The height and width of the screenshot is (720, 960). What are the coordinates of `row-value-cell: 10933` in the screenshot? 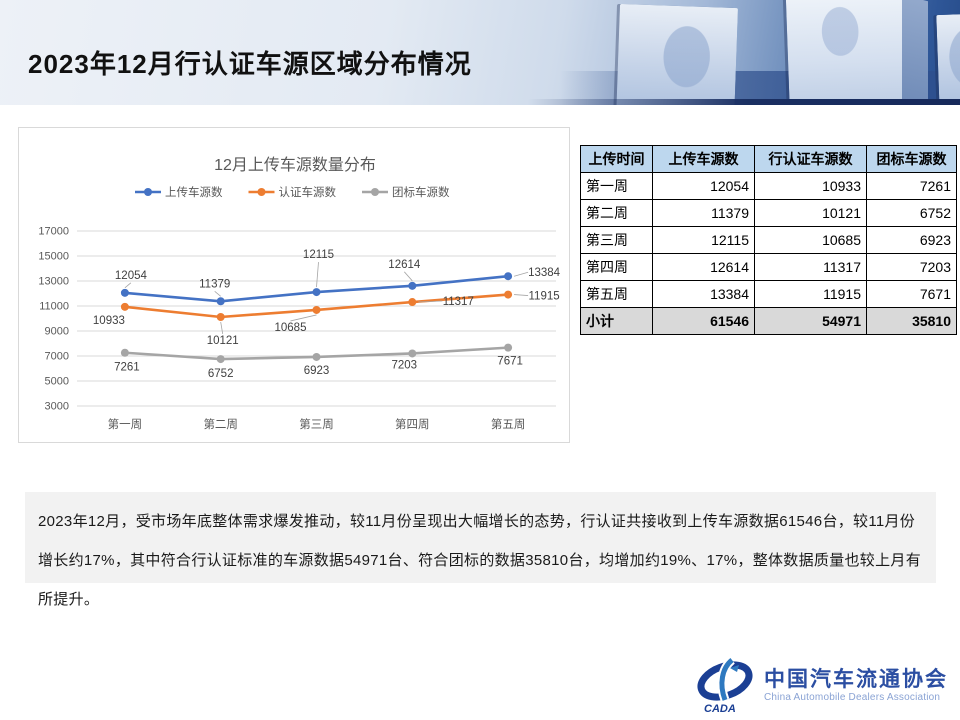 It's located at (810, 186).